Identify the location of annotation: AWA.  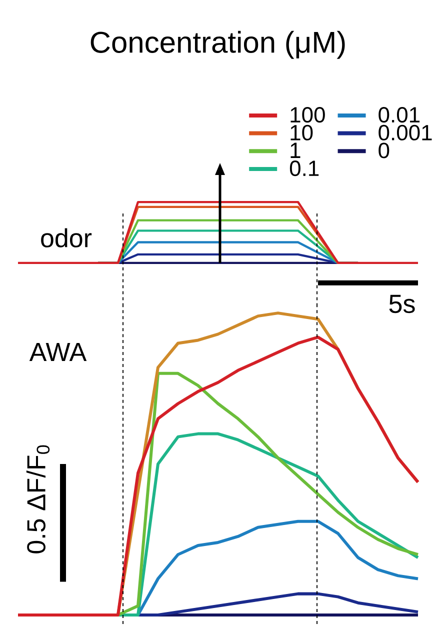
(58, 352).